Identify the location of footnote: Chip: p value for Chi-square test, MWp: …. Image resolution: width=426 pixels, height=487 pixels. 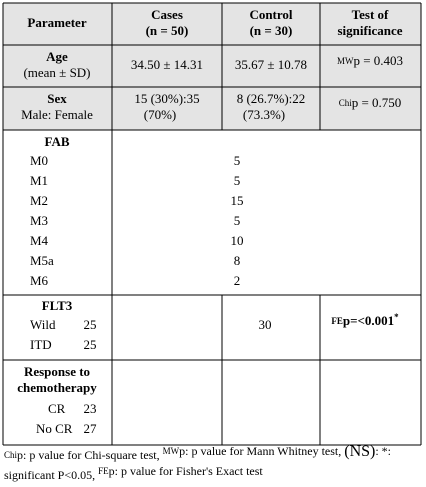
(197, 452).